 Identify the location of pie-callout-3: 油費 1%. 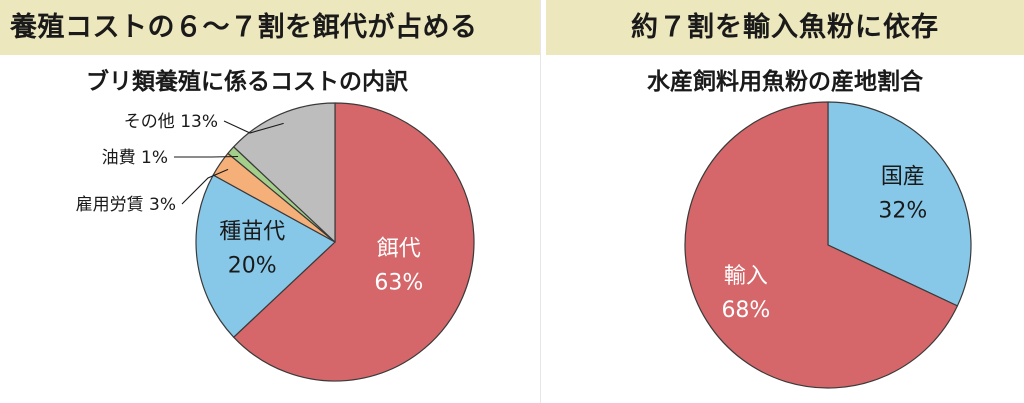
(135, 158).